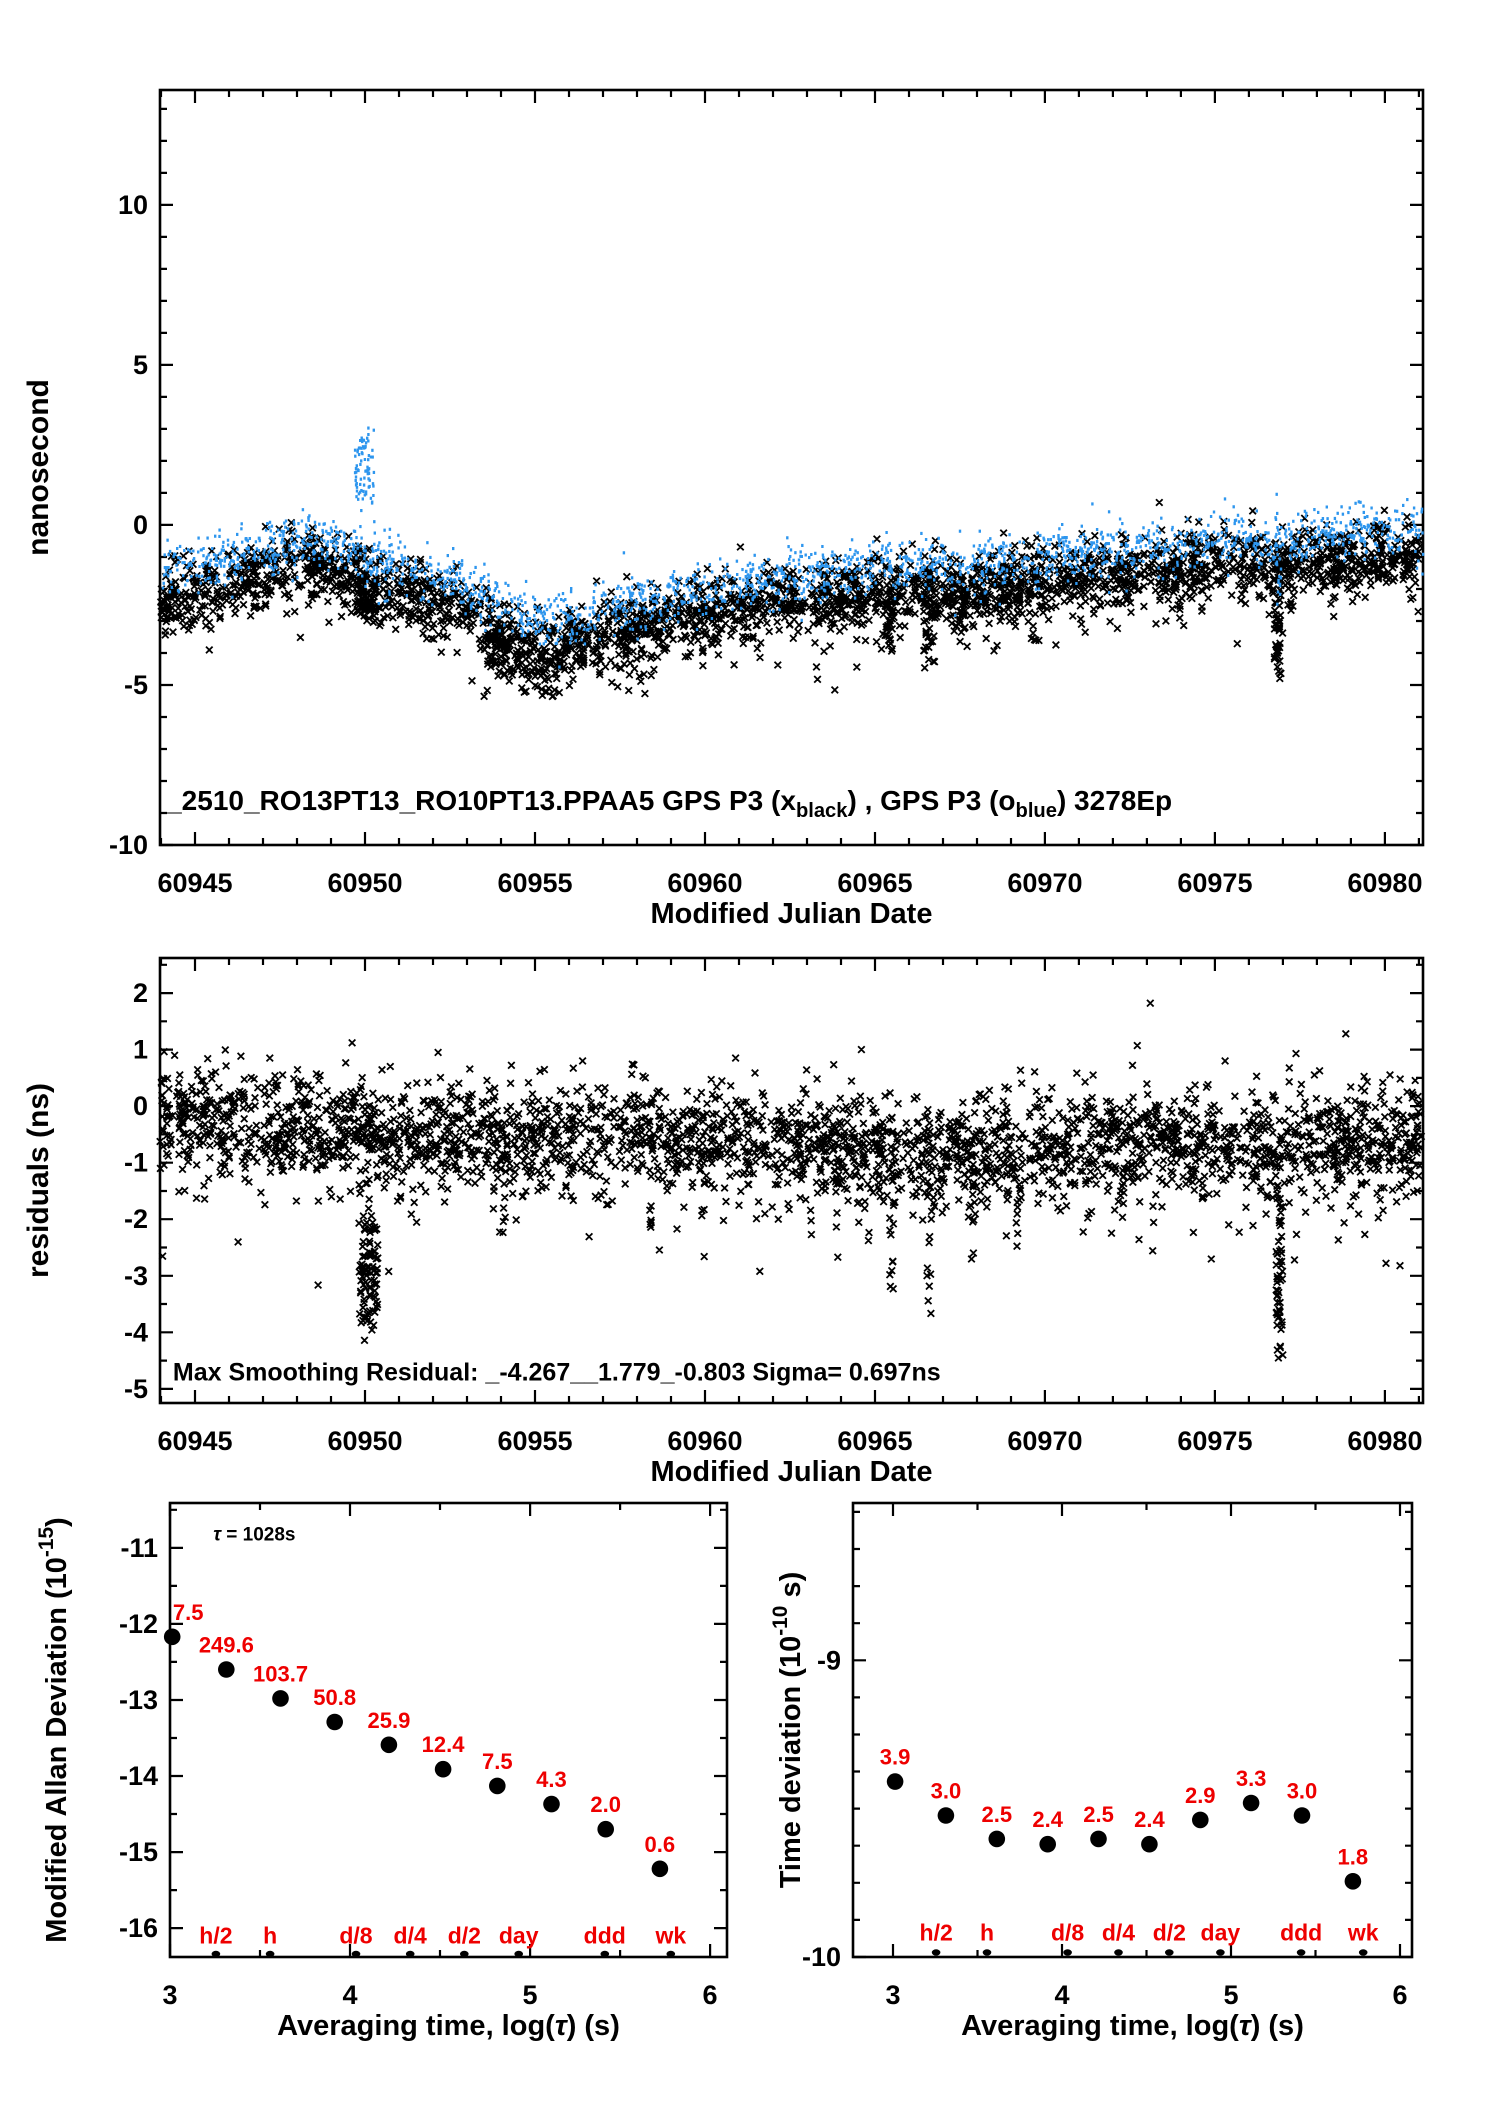 The height and width of the screenshot is (2105, 1488). Describe the element at coordinates (1132, 2026) in the screenshot. I see `tdev-x-axis-title: Averaging time, log(τ) (s)` at that location.